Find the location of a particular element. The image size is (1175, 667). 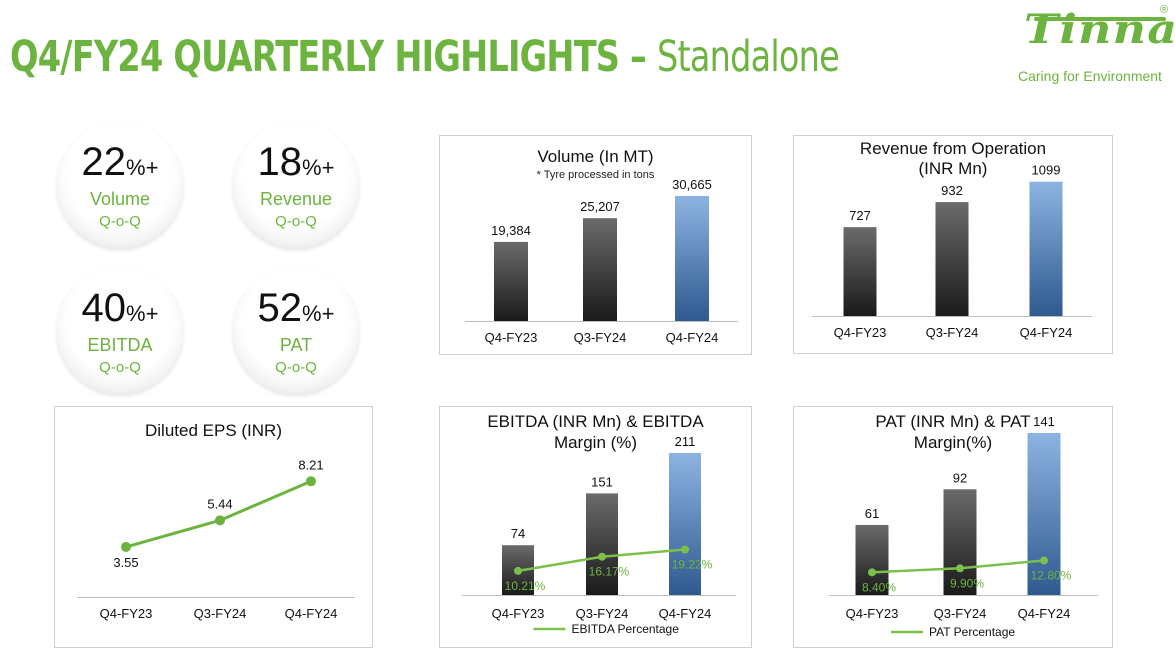

highlight-value: 22%+ is located at coordinates (120, 162).